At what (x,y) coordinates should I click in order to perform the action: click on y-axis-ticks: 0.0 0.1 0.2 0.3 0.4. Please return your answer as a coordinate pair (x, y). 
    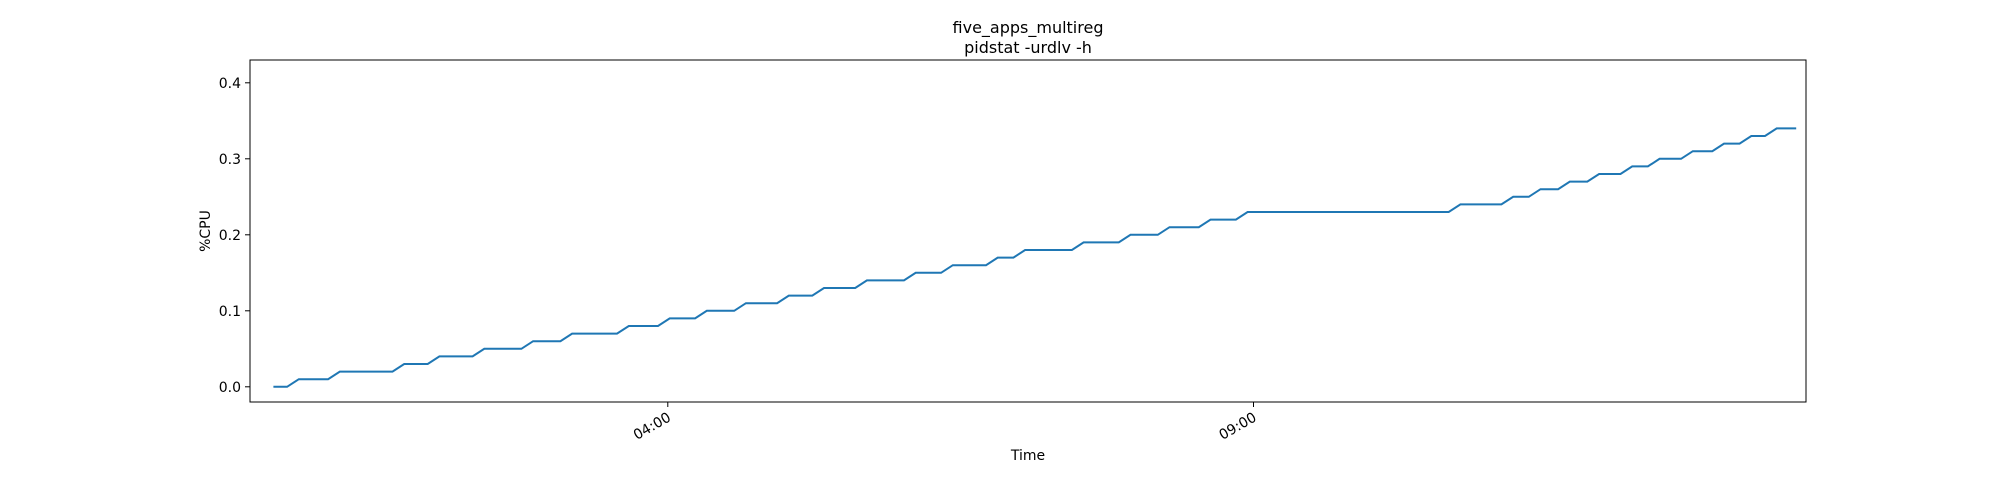
    Looking at the image, I should click on (234, 236).